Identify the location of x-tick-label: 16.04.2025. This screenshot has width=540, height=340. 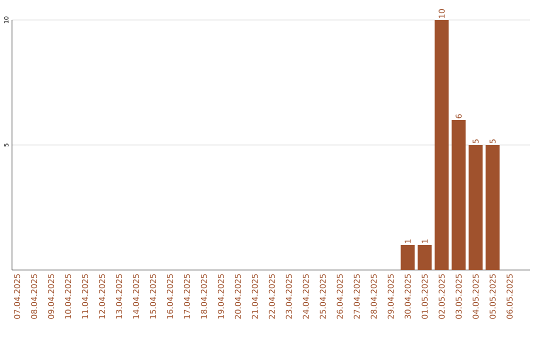
(169, 296).